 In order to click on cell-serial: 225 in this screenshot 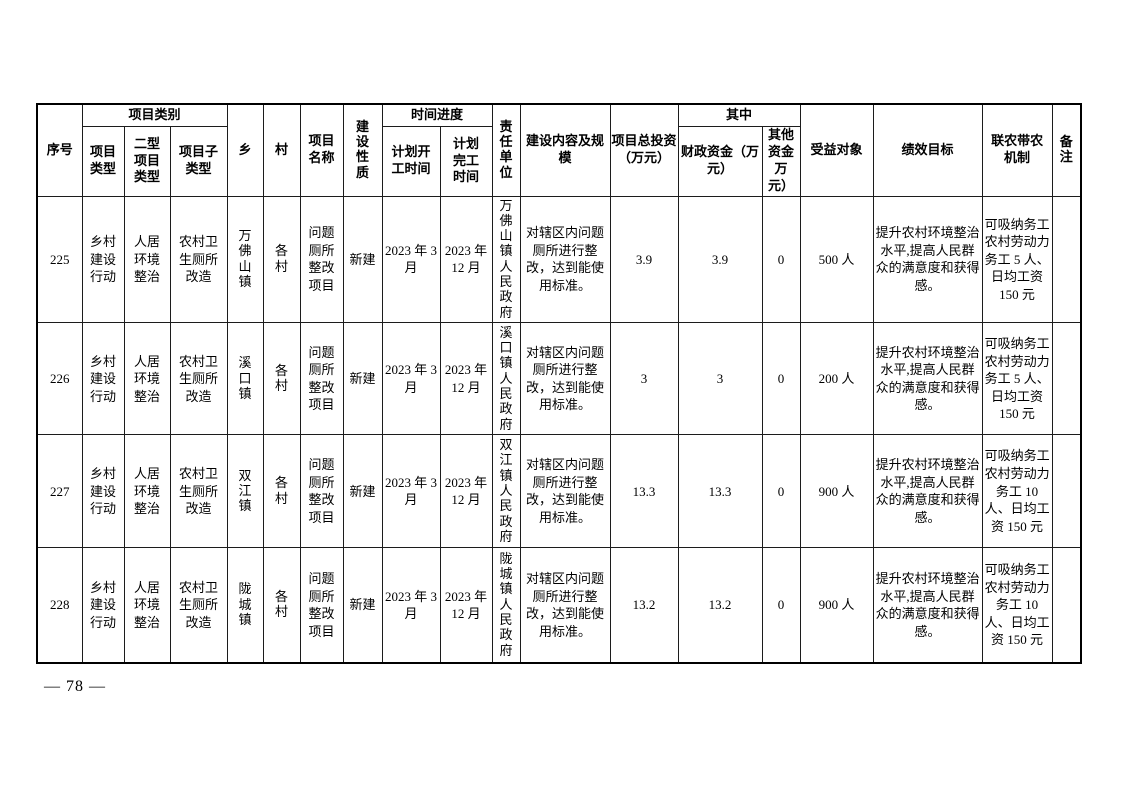, I will do `click(59, 259)`.